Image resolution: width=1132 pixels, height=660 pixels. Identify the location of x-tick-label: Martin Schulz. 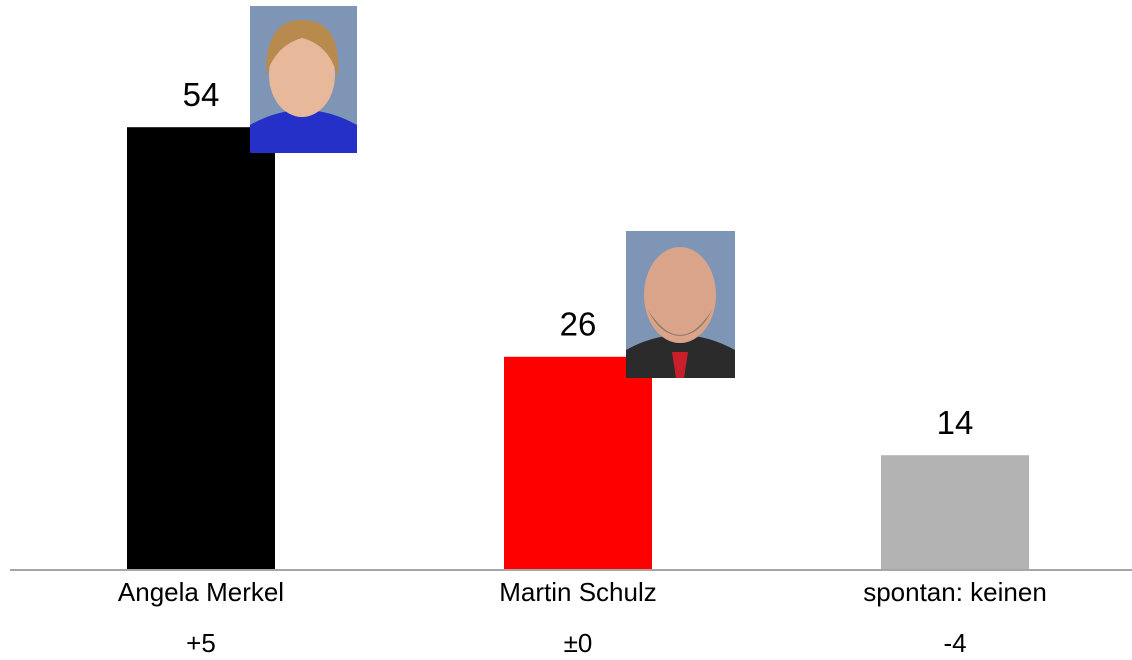
(578, 592).